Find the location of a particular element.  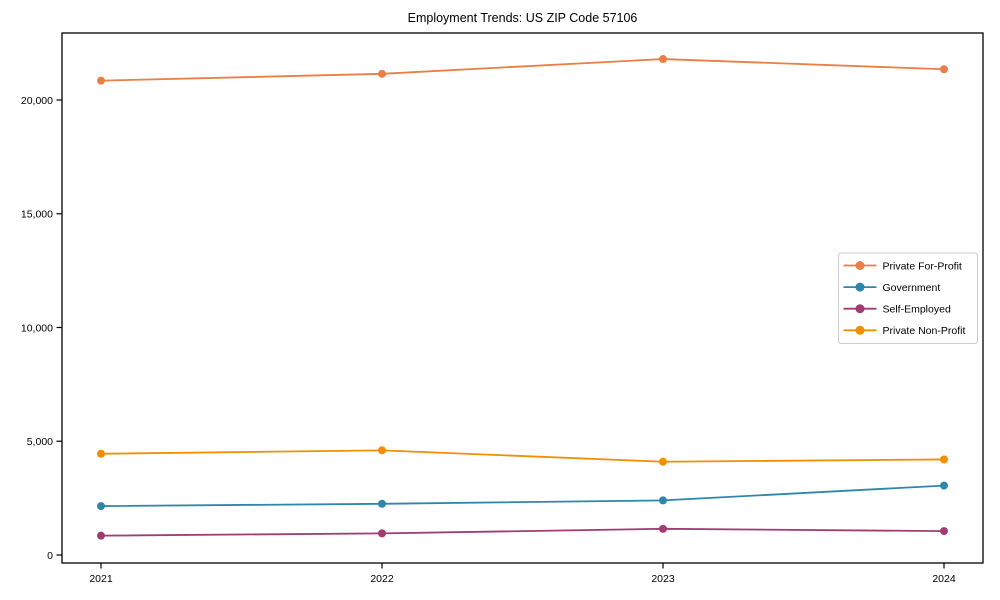

series-self-employed is located at coordinates (522, 532).